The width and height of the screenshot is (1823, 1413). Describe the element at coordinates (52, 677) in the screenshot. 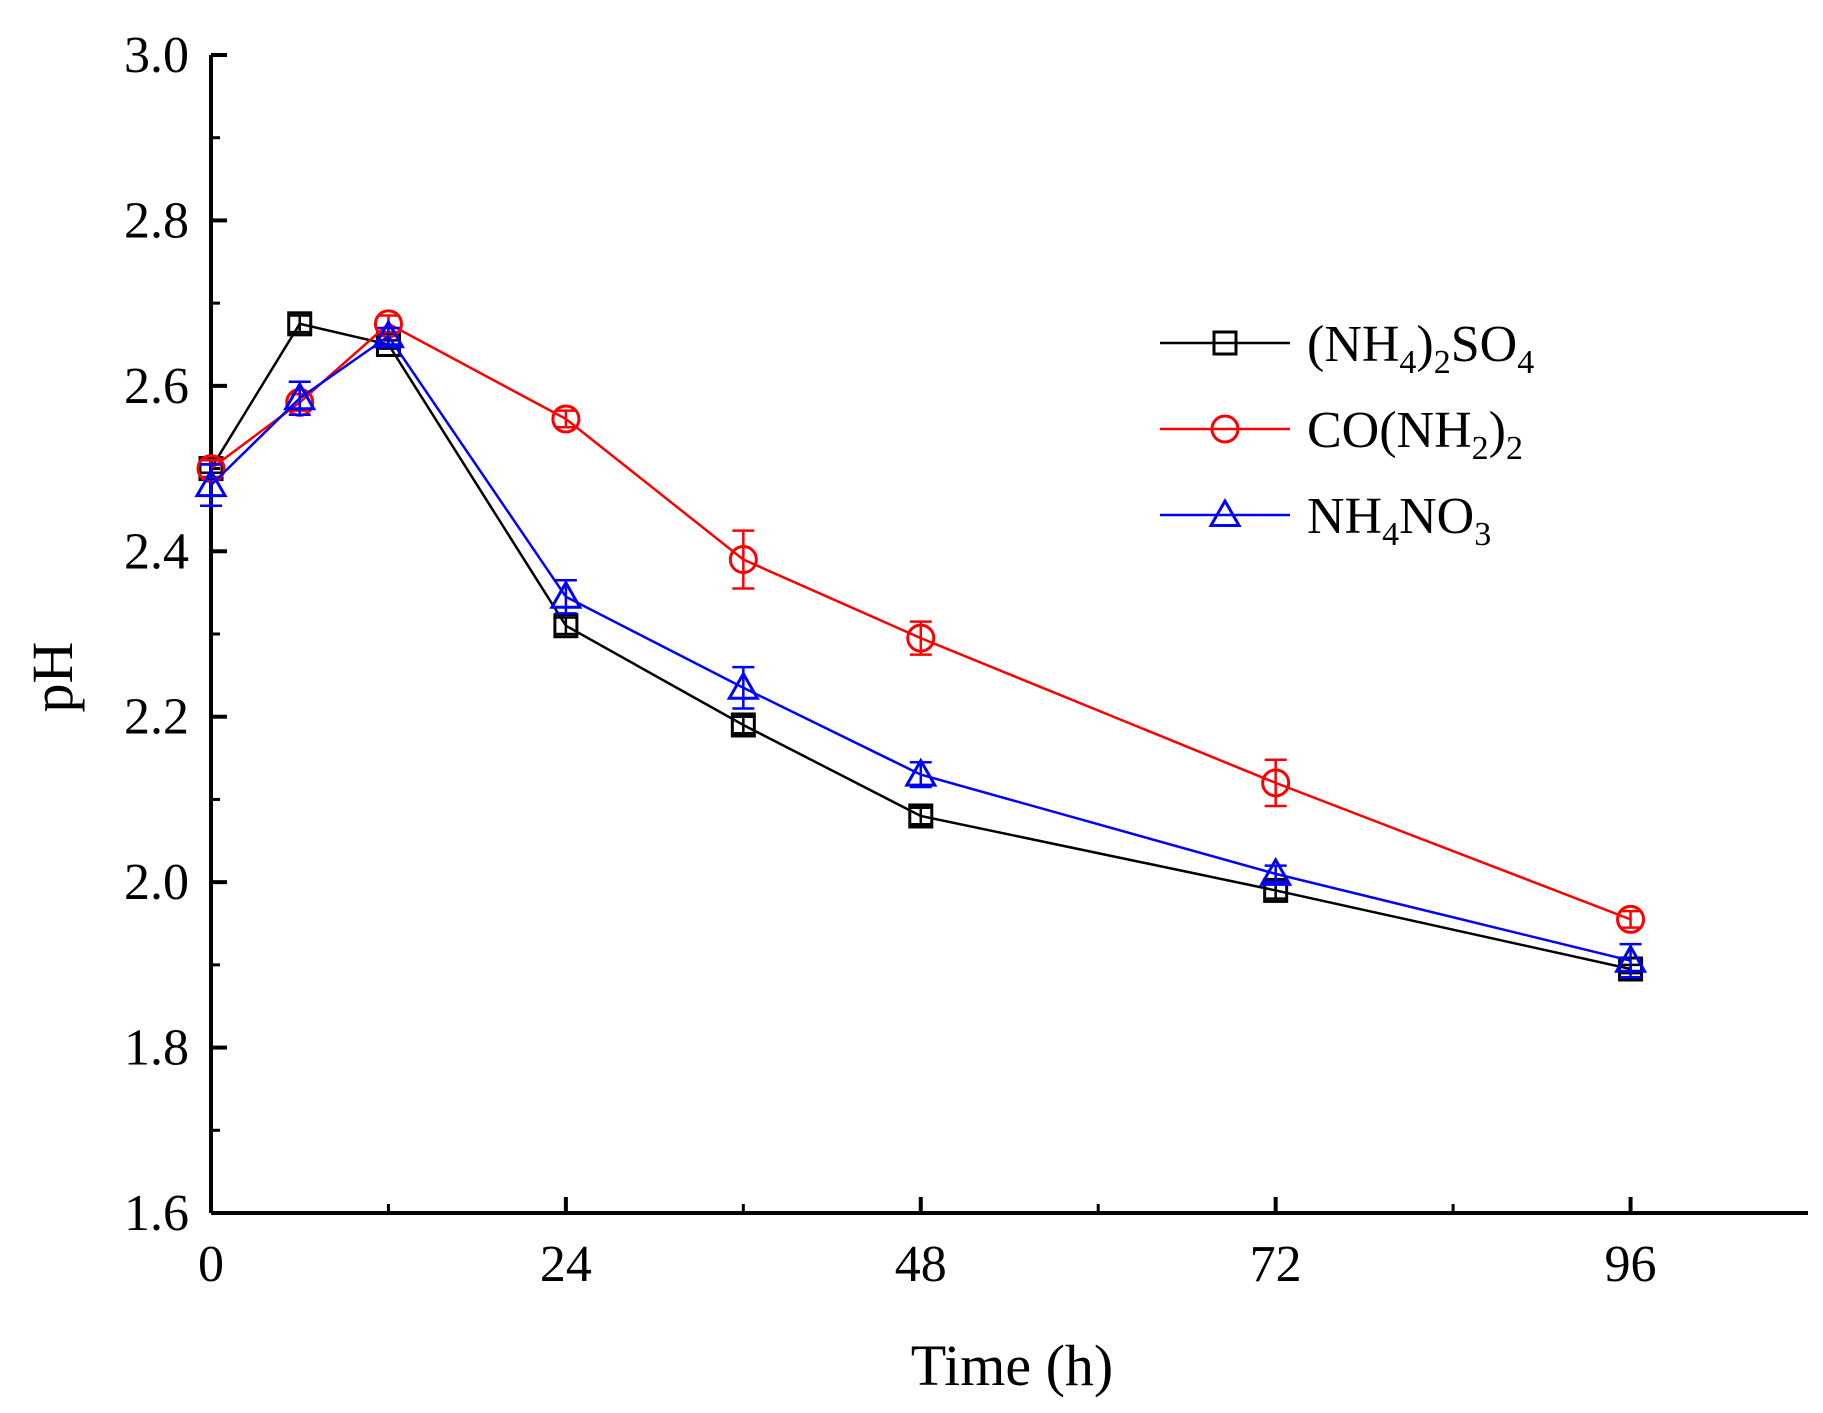

I see `y-axis-title: pH` at that location.